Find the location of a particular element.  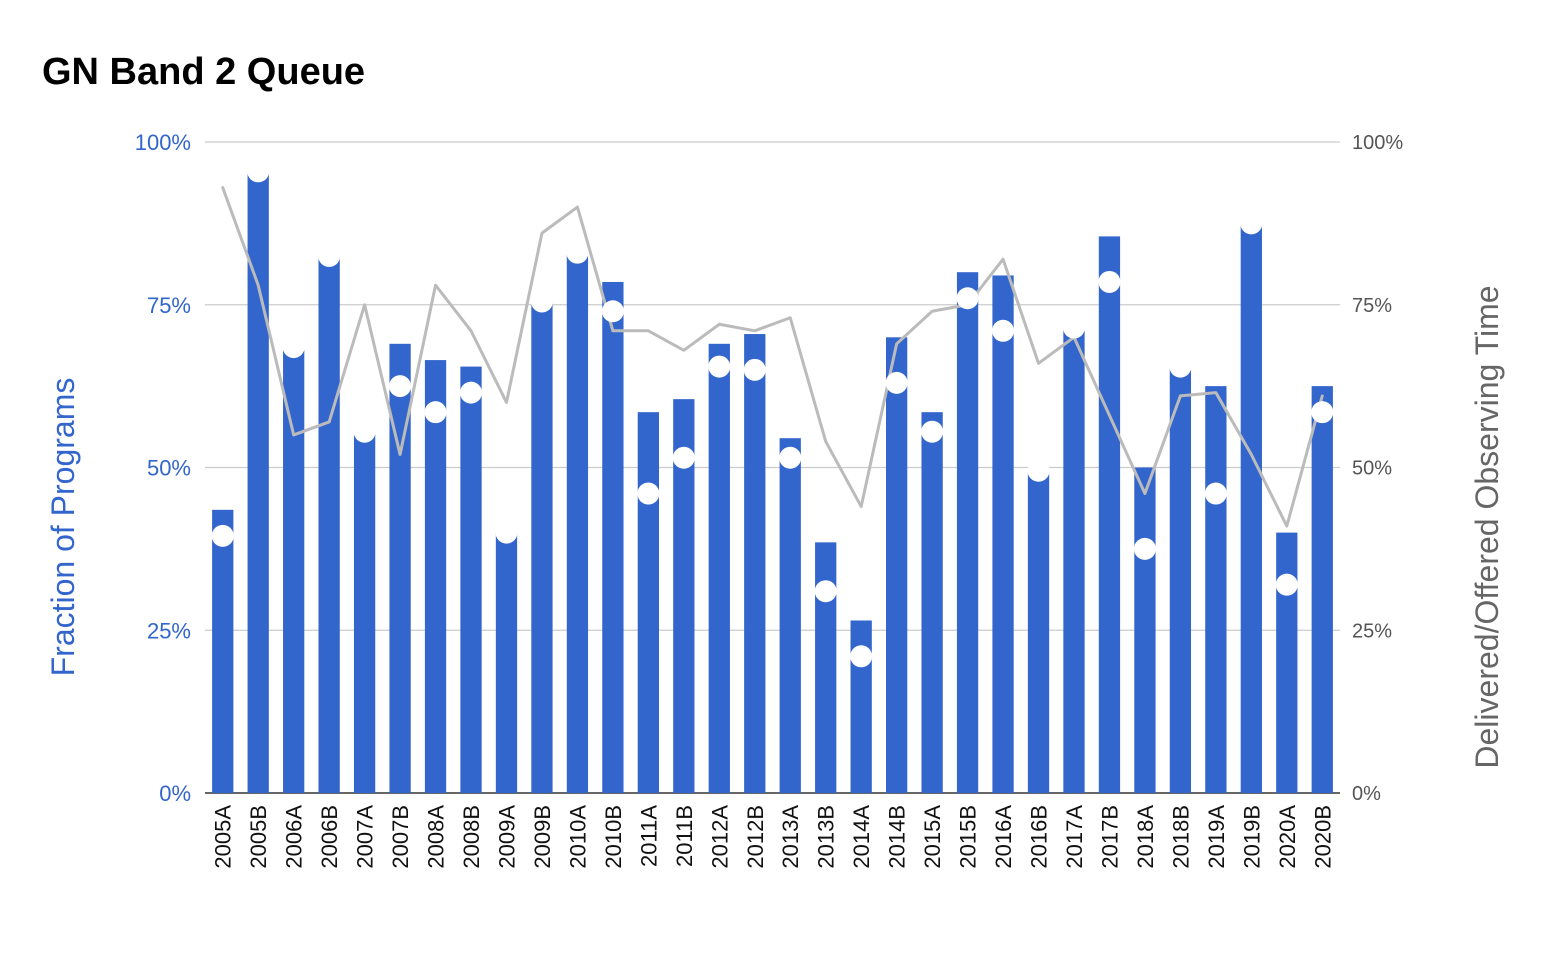

x-tick-label: 2013B is located at coordinates (826, 837).